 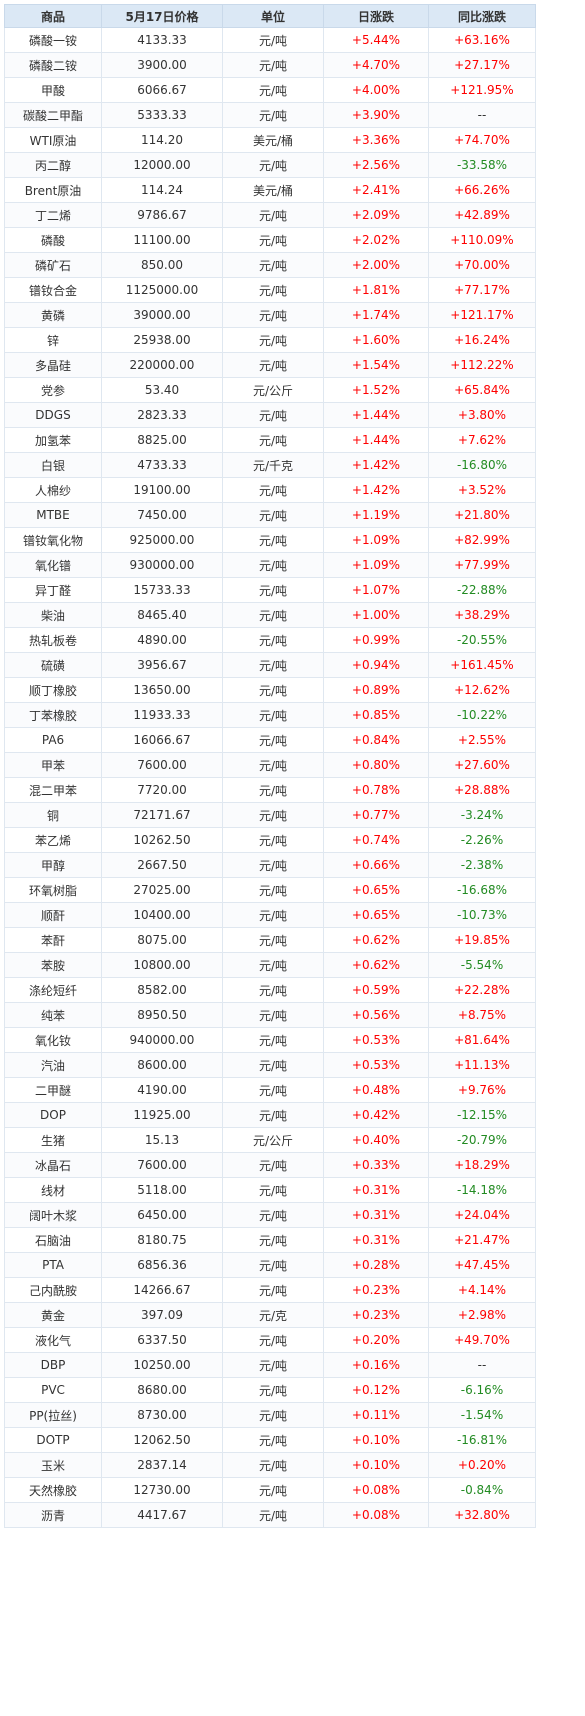 I want to click on cell-price: 925000.00, so click(x=162, y=540).